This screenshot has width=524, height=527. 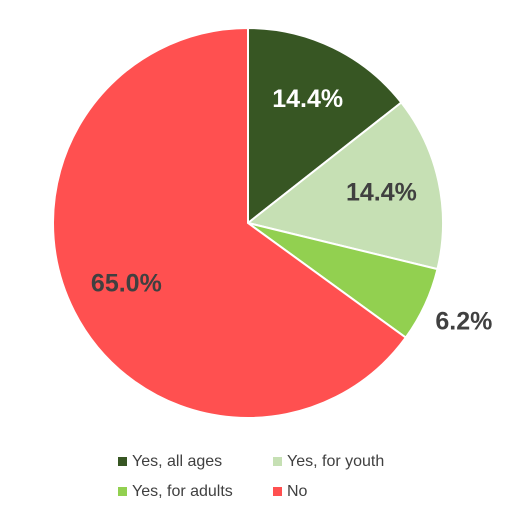 What do you see at coordinates (177, 461) in the screenshot?
I see `legend-label: Yes, all ages` at bounding box center [177, 461].